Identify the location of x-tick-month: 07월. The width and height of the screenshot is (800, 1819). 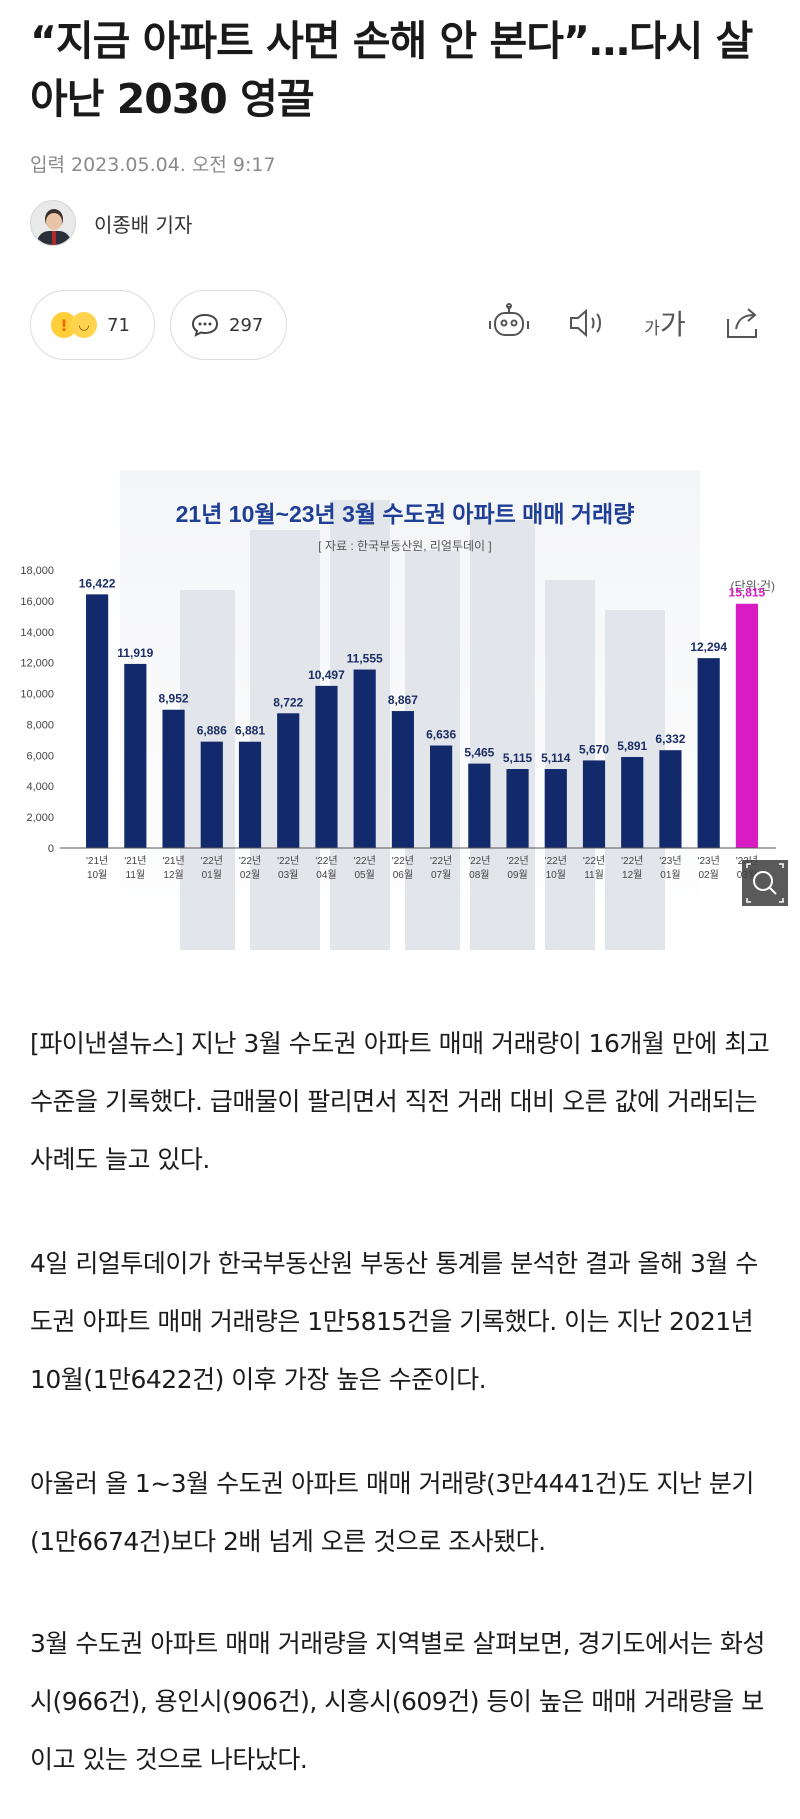
(441, 875).